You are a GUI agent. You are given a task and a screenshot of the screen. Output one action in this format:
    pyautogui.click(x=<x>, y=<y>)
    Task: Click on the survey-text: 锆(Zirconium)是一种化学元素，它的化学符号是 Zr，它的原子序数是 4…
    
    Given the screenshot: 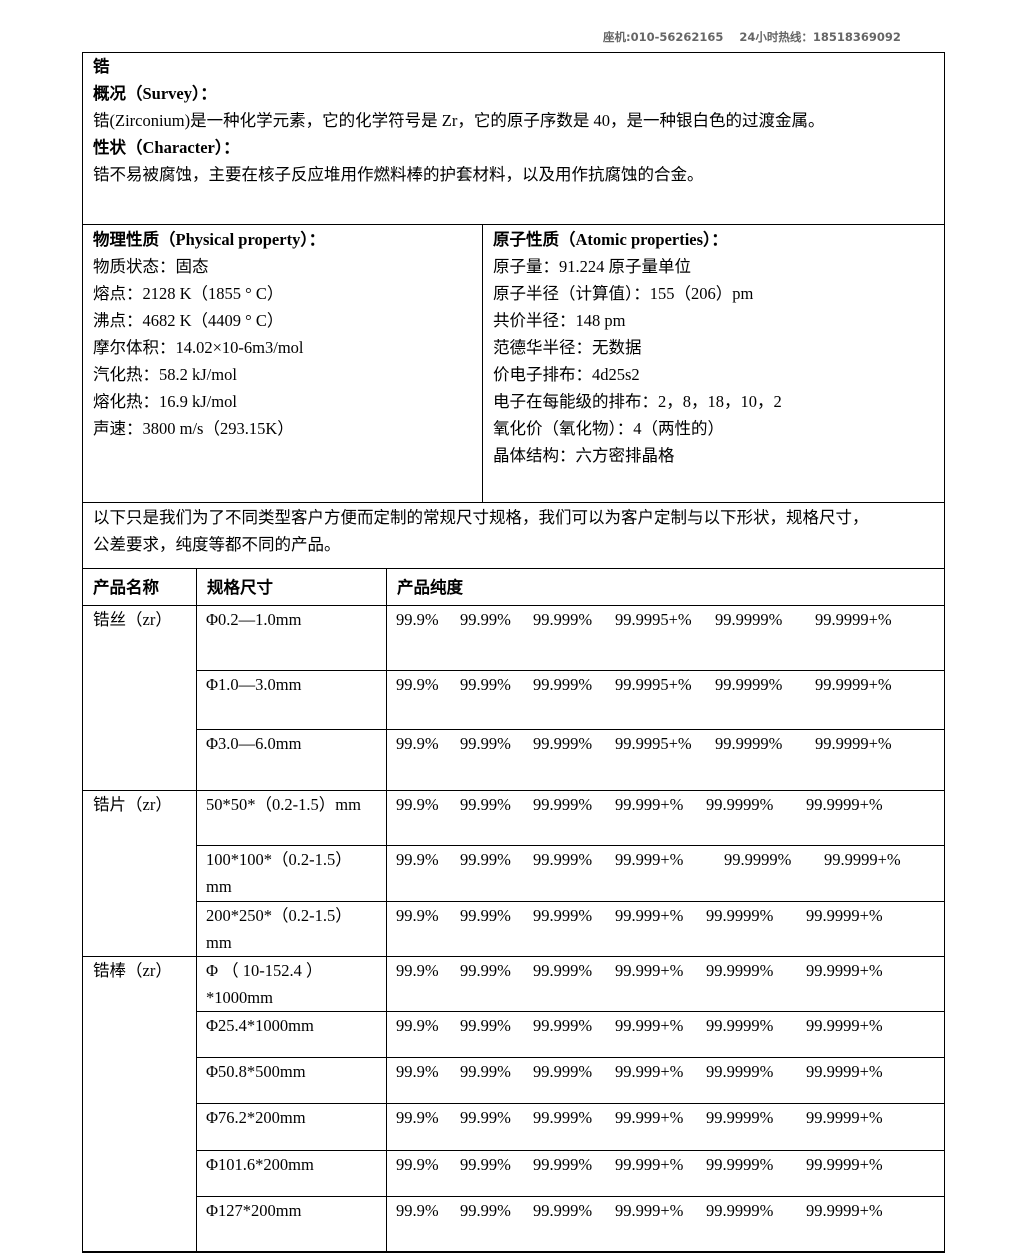 What is the action you would take?
    pyautogui.click(x=459, y=120)
    